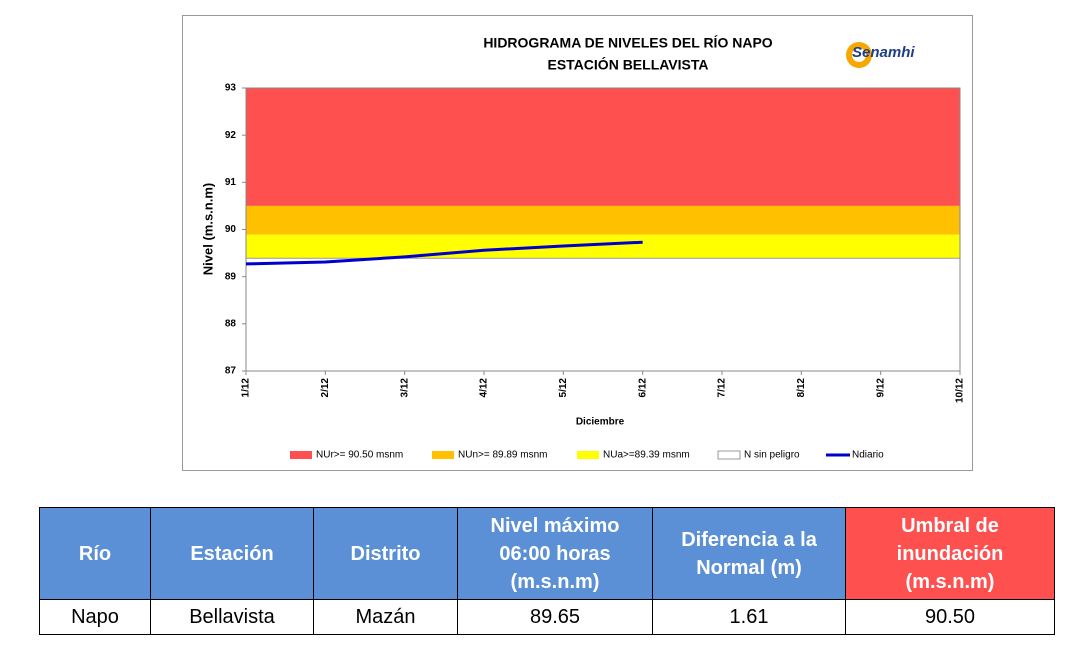 This screenshot has height=670, width=1087. What do you see at coordinates (859, 55) in the screenshot?
I see `logo-sun-core` at bounding box center [859, 55].